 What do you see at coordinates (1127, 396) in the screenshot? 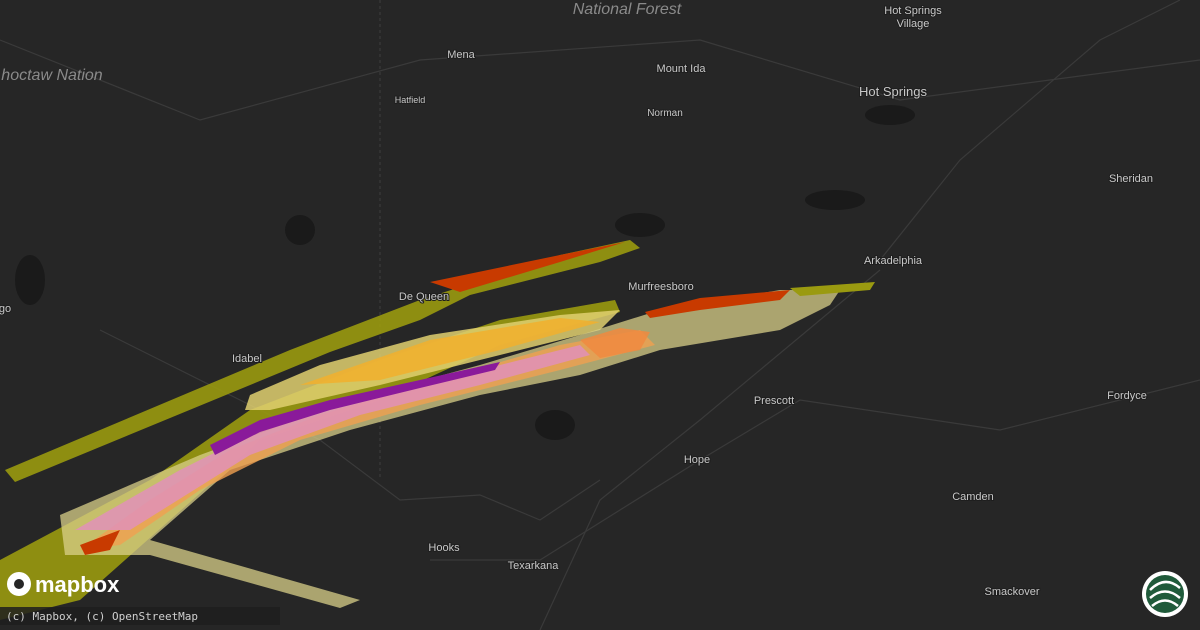
I see `place-label: Fordyce` at bounding box center [1127, 396].